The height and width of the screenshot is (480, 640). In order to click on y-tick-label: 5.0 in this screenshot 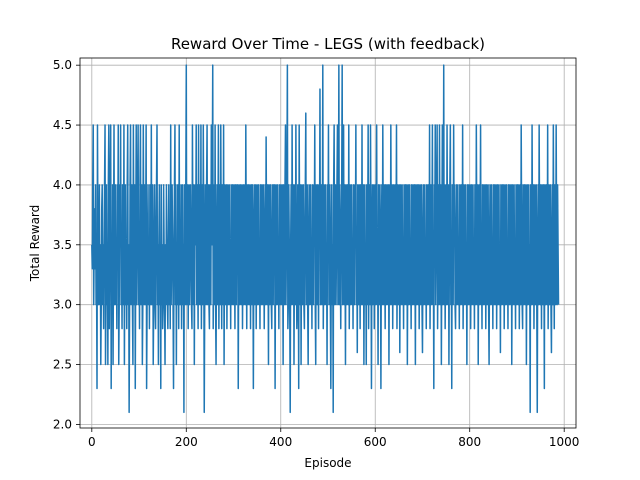, I will do `click(62, 65)`.